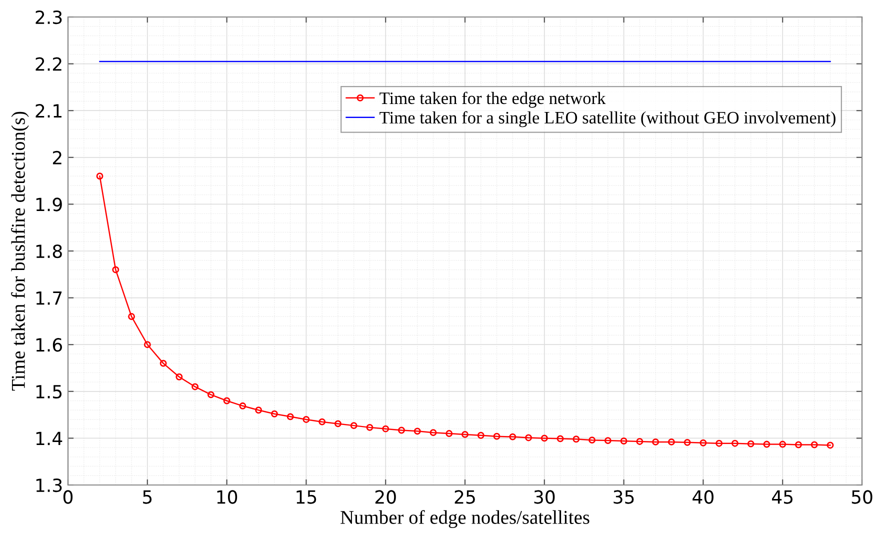 This screenshot has width=875, height=558. Describe the element at coordinates (782, 497) in the screenshot. I see `x-tick-label: 45` at that location.